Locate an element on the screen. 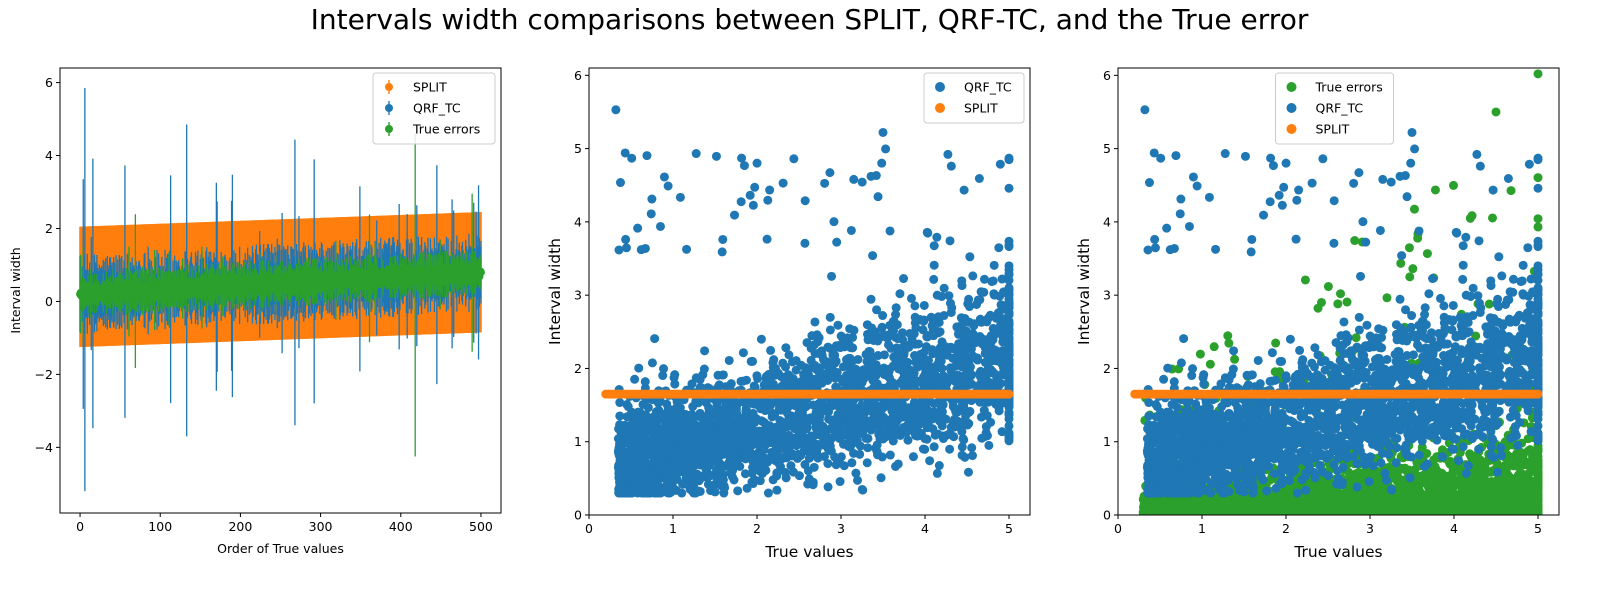 The width and height of the screenshot is (1619, 589). x-tick-label: 0 is located at coordinates (589, 528).